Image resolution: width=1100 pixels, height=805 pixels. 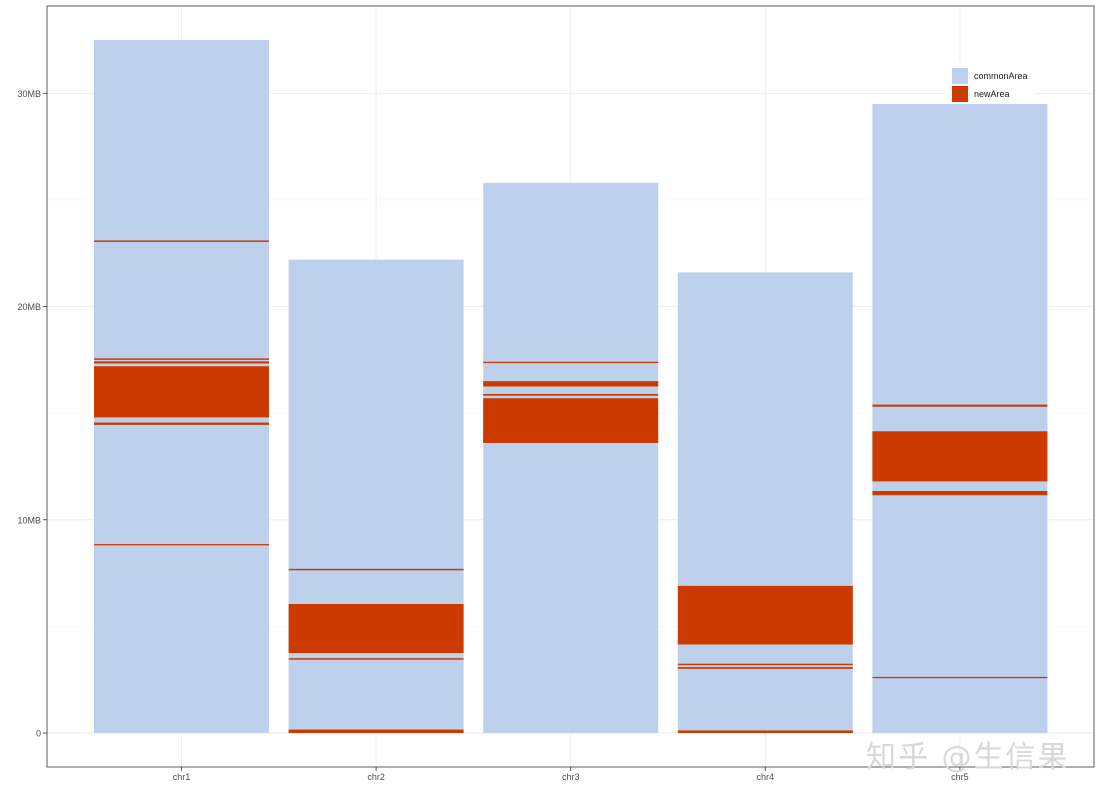 What do you see at coordinates (376, 777) in the screenshot?
I see `x-tick-label: chr2` at bounding box center [376, 777].